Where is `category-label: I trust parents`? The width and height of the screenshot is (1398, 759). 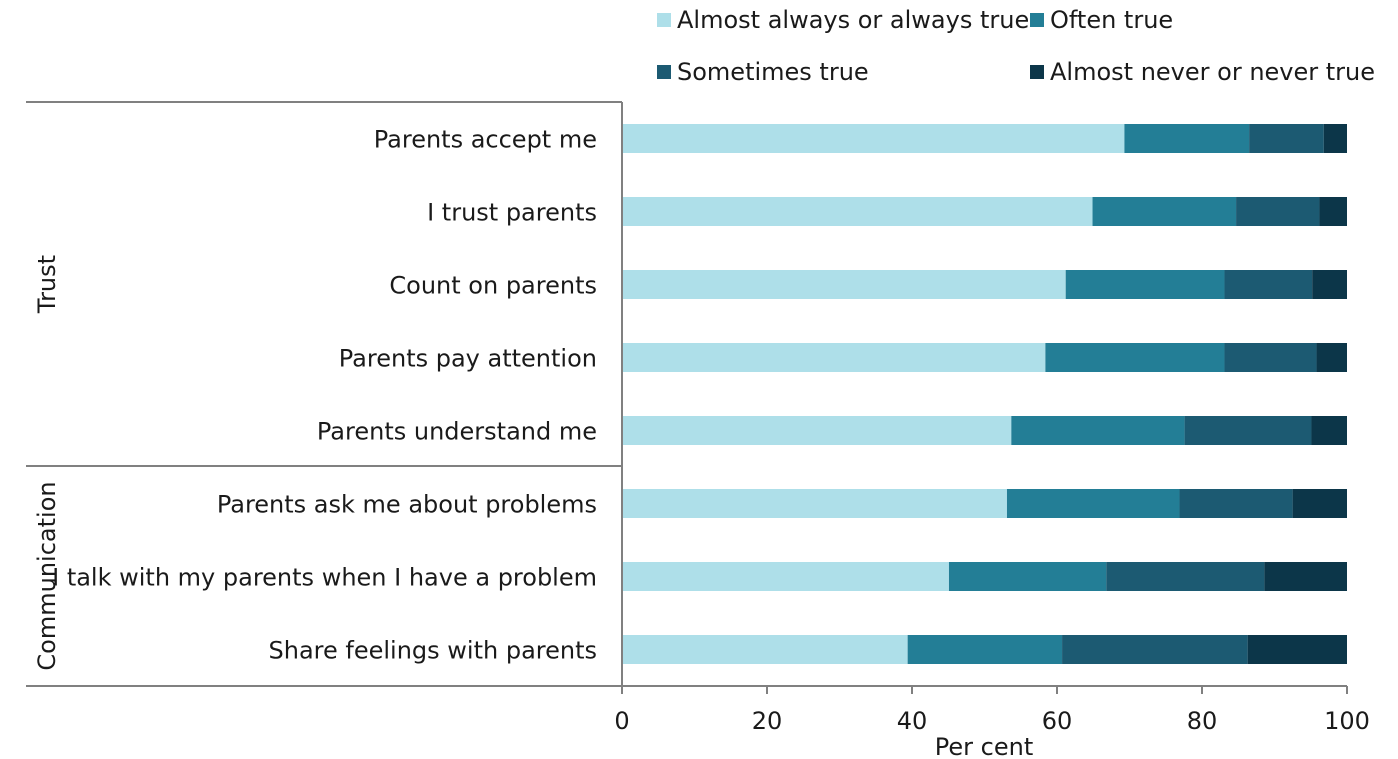 category-label: I trust parents is located at coordinates (512, 213).